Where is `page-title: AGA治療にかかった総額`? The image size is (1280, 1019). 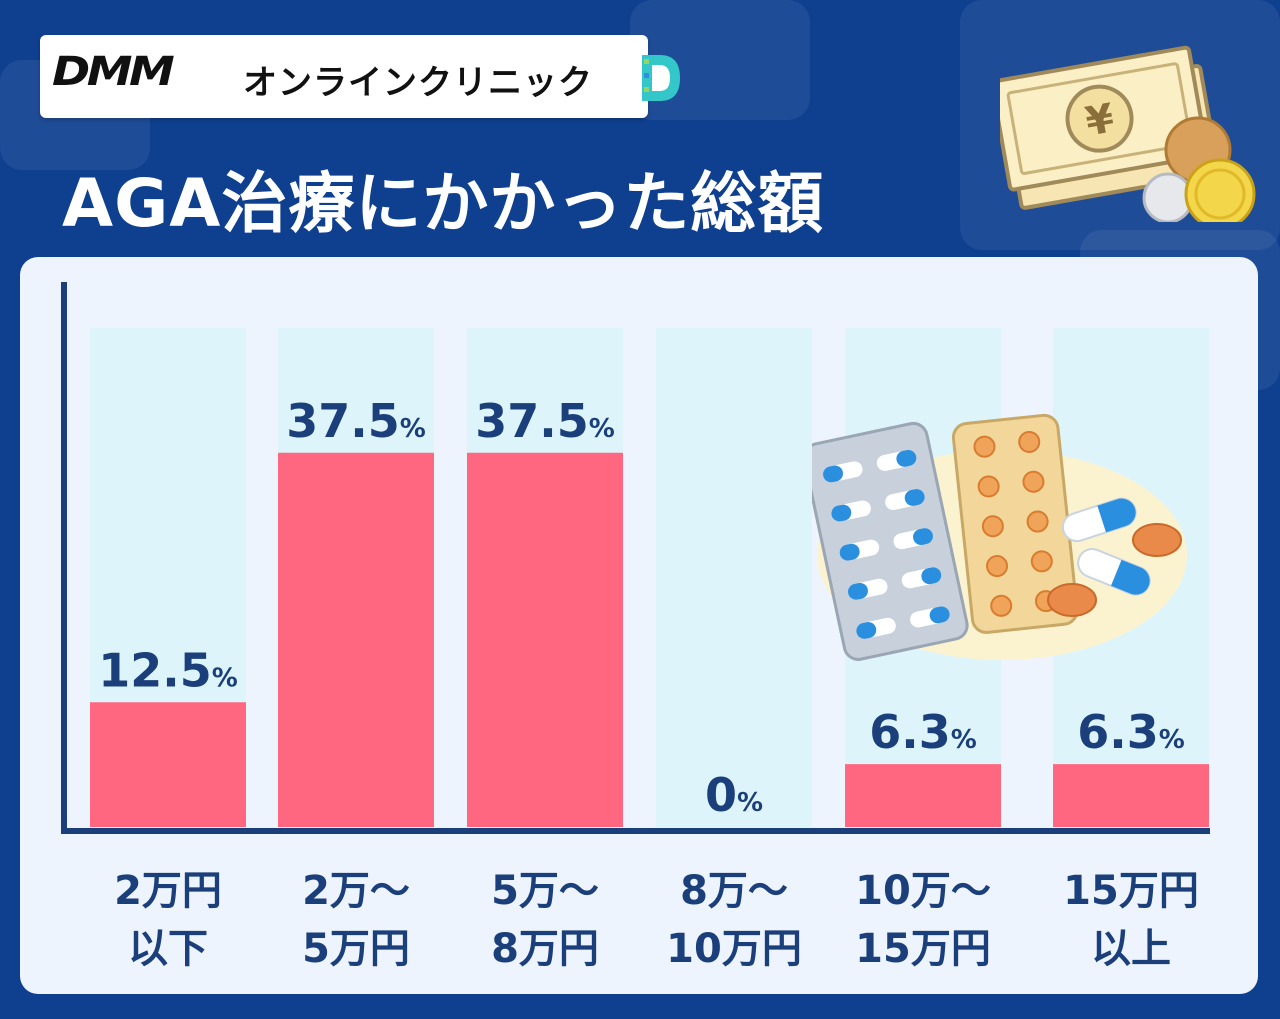 page-title: AGA治療にかかった総額 is located at coordinates (443, 203).